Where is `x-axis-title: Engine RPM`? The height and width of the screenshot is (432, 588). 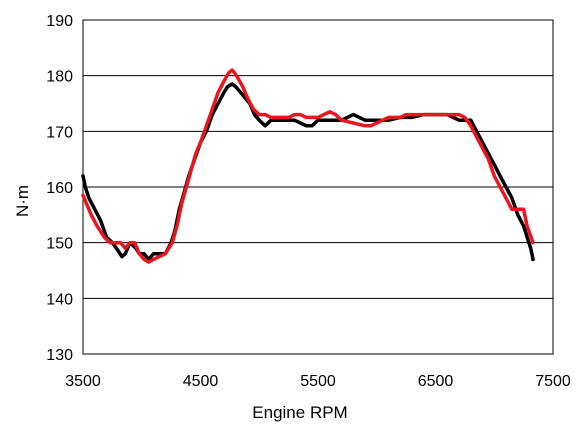 x-axis-title: Engine RPM is located at coordinates (299, 412).